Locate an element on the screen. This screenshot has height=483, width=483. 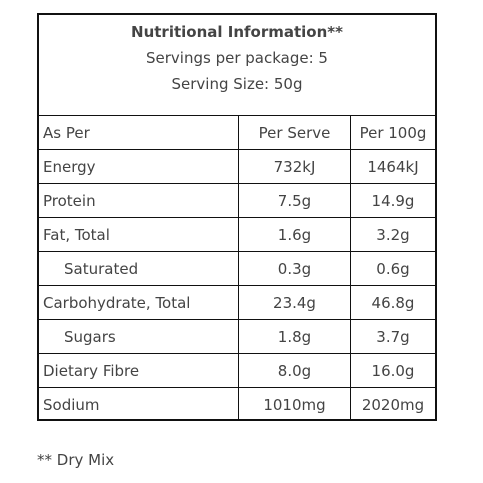
nutrient-name: Saturated is located at coordinates (139, 268).